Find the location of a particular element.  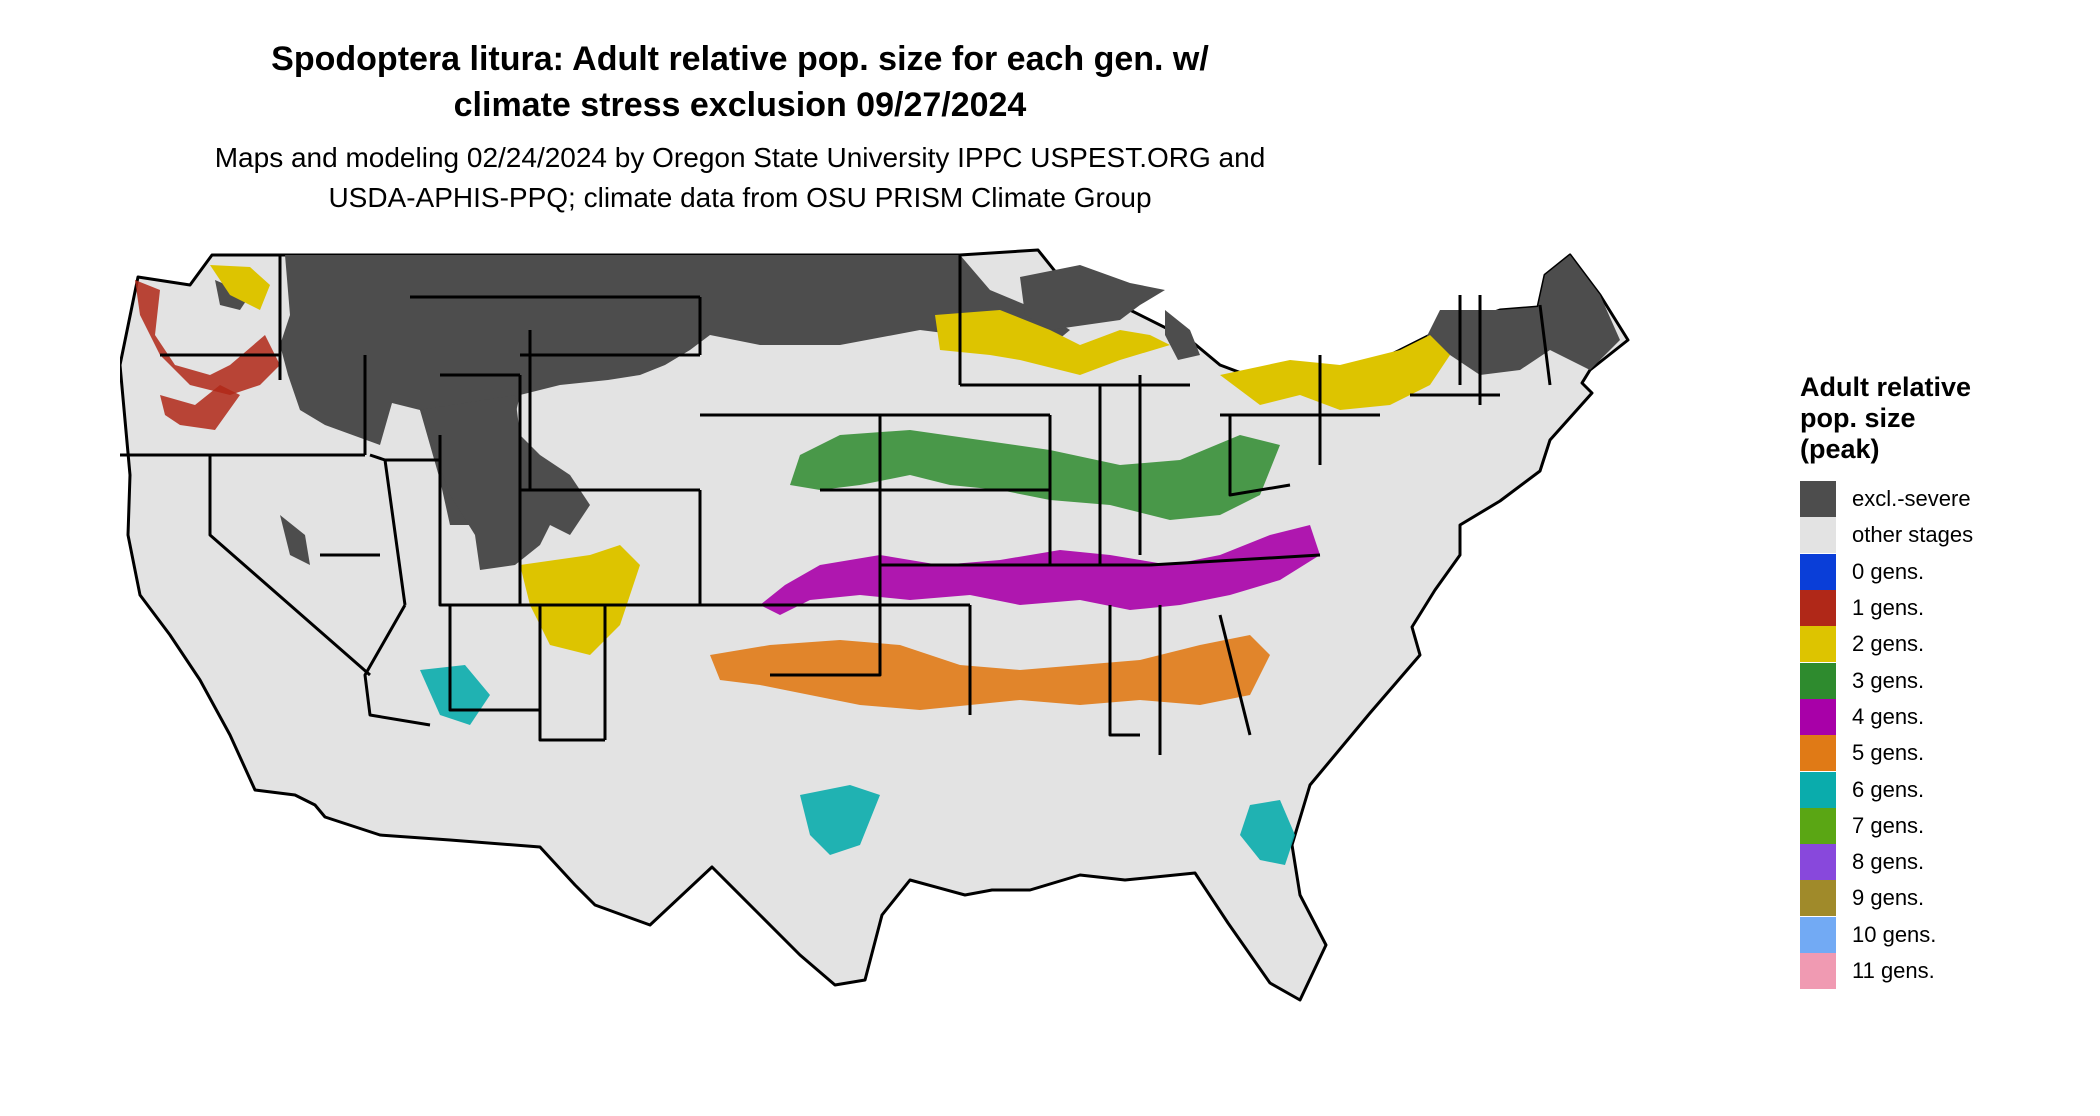

legend-item: other stages is located at coordinates (1945, 535).